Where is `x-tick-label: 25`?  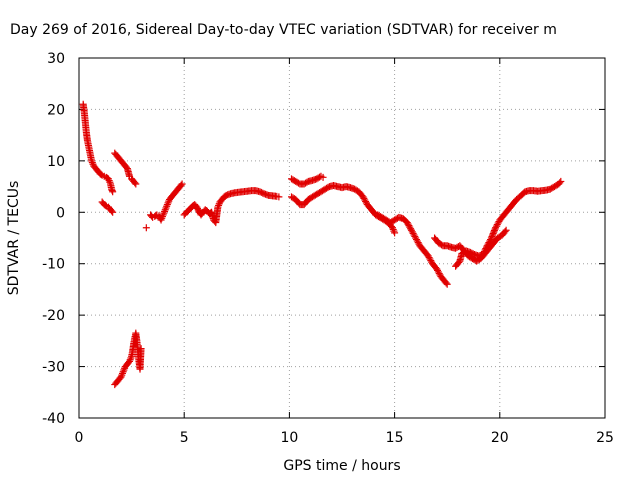
x-tick-label: 25 is located at coordinates (605, 438).